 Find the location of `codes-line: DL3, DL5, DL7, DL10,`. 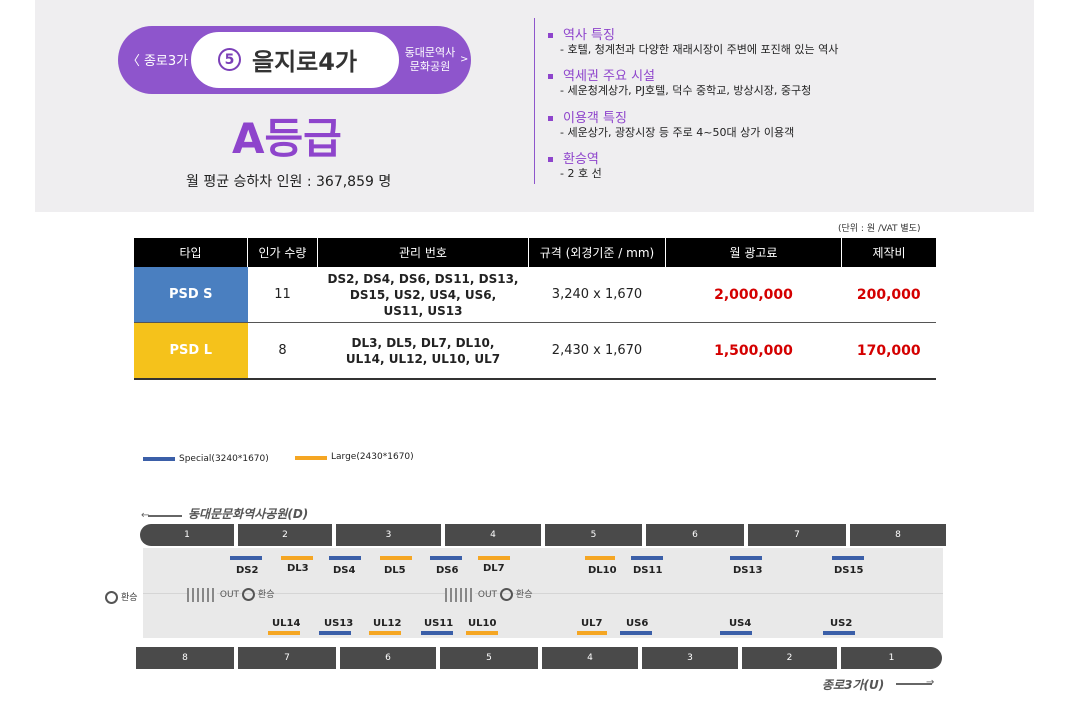

codes-line: DL3, DL5, DL7, DL10, is located at coordinates (423, 342).